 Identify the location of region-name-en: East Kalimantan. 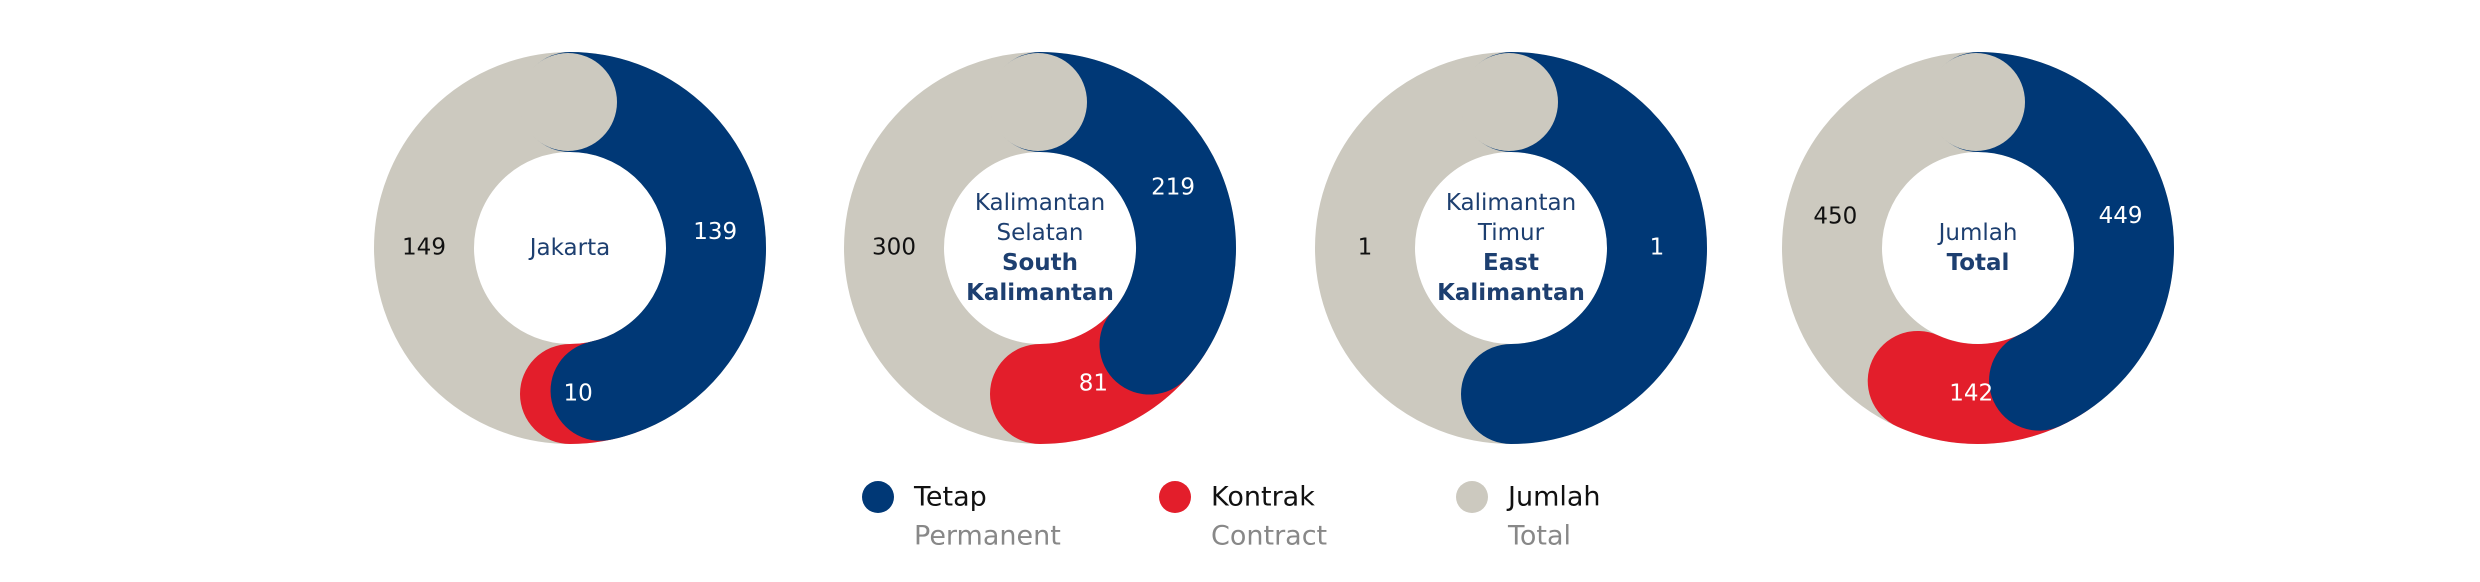
(1511, 278).